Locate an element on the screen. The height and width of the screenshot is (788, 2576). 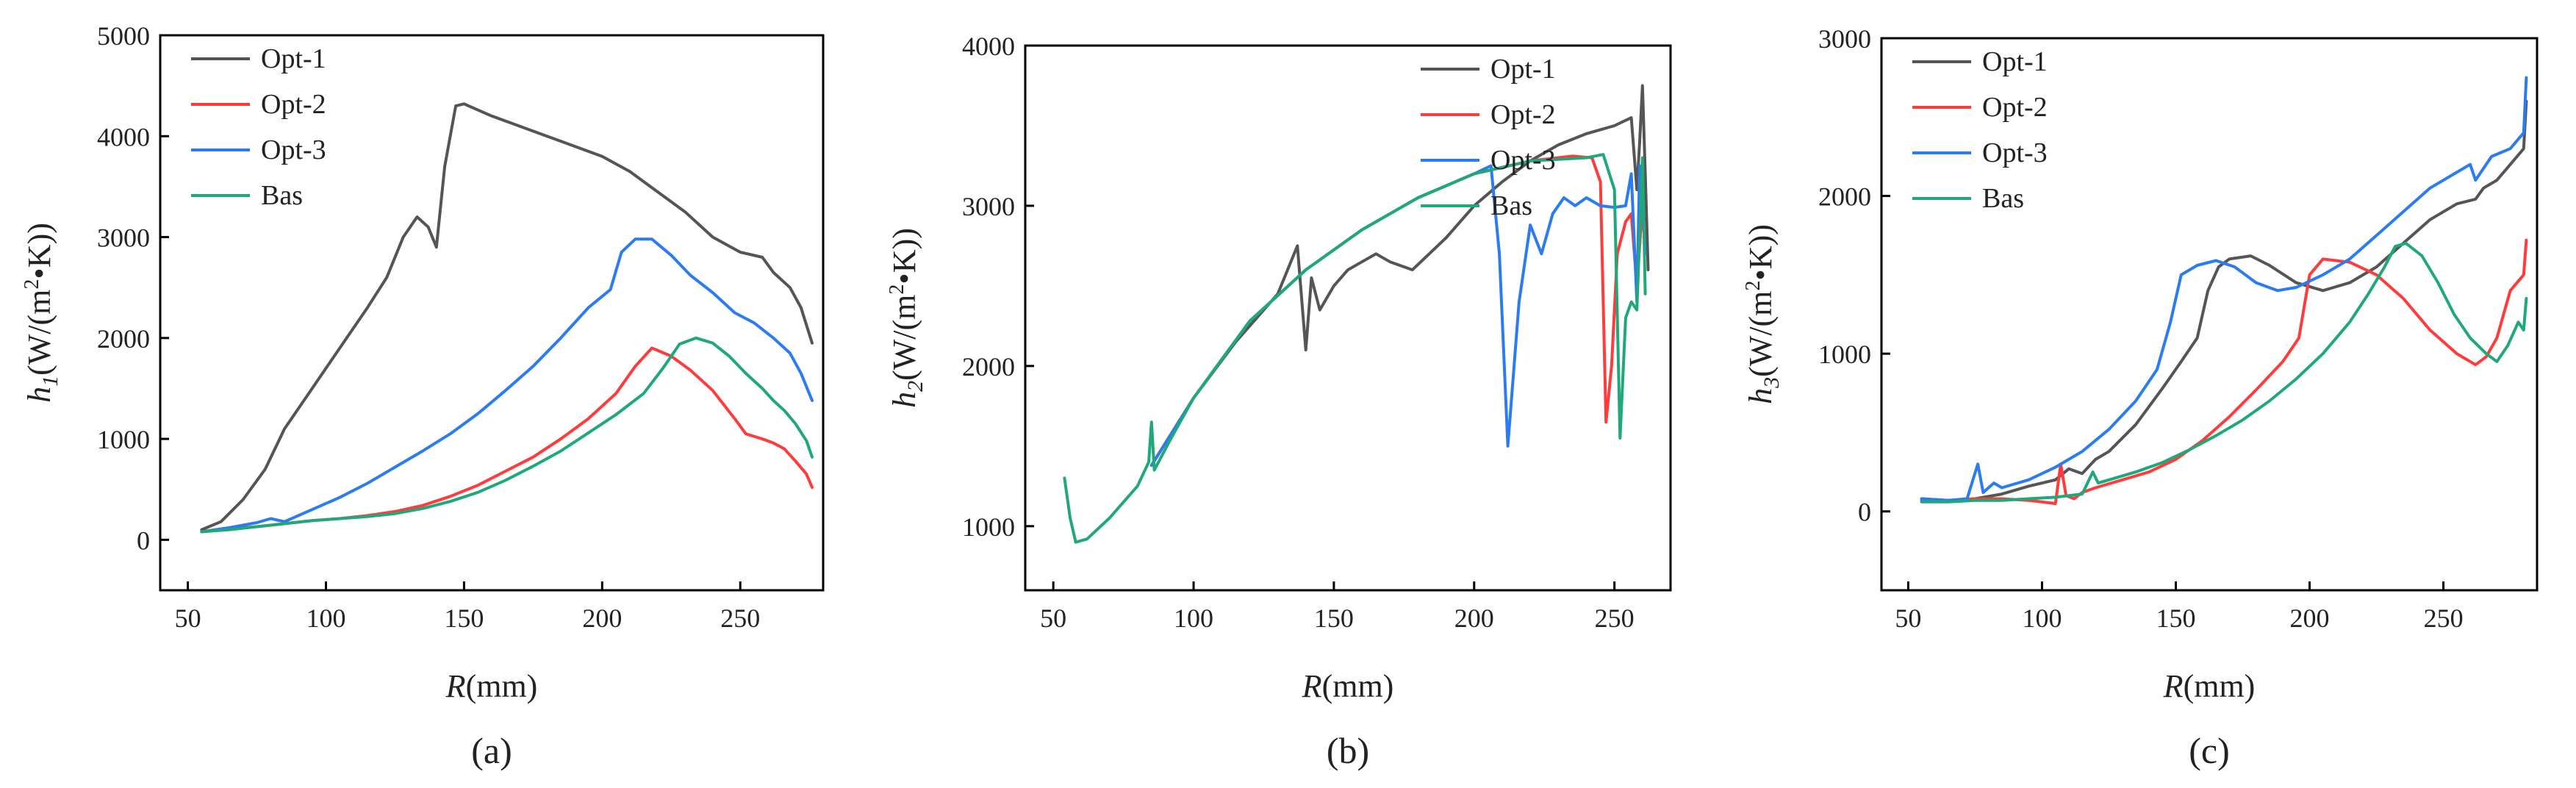
y-axis-label: h3(W/(m2•K)) is located at coordinates (1763, 314).